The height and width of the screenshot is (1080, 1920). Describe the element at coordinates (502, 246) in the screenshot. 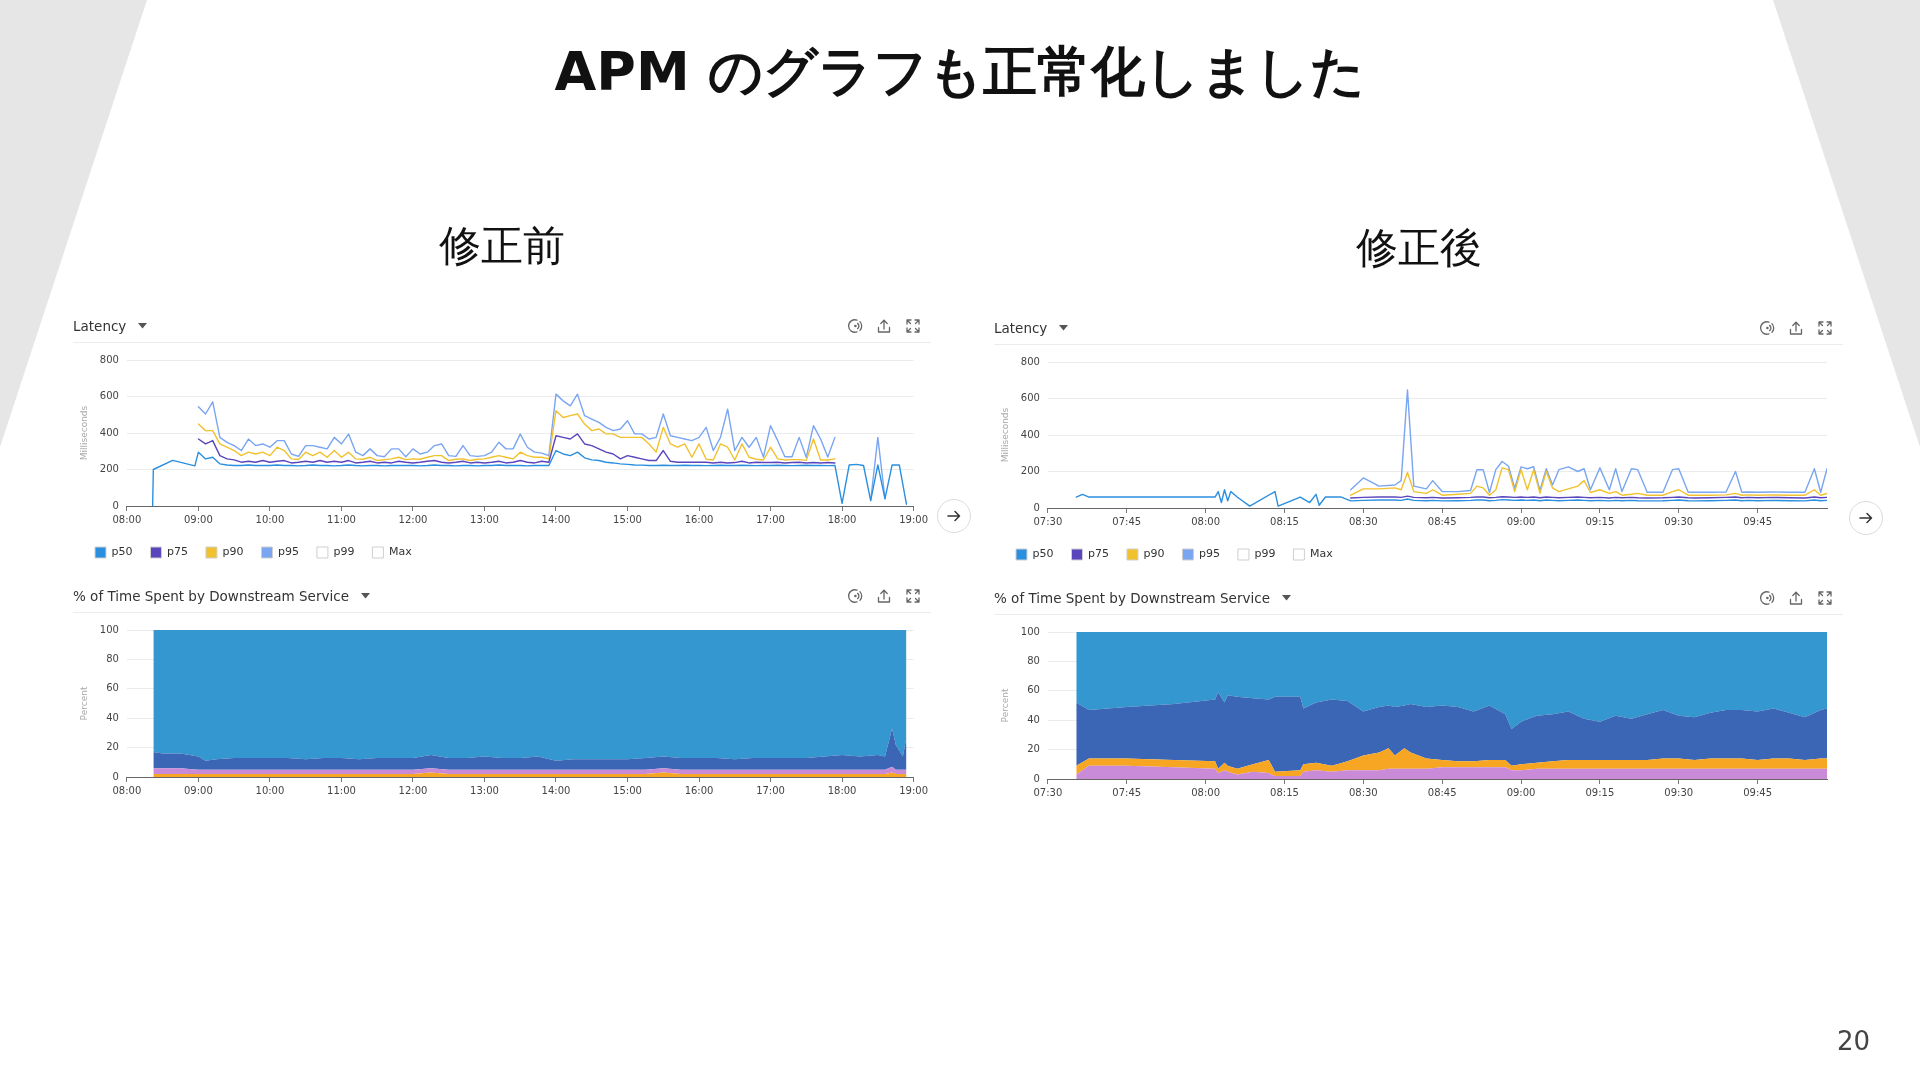

I see `chart-subtitle: 修正前` at that location.